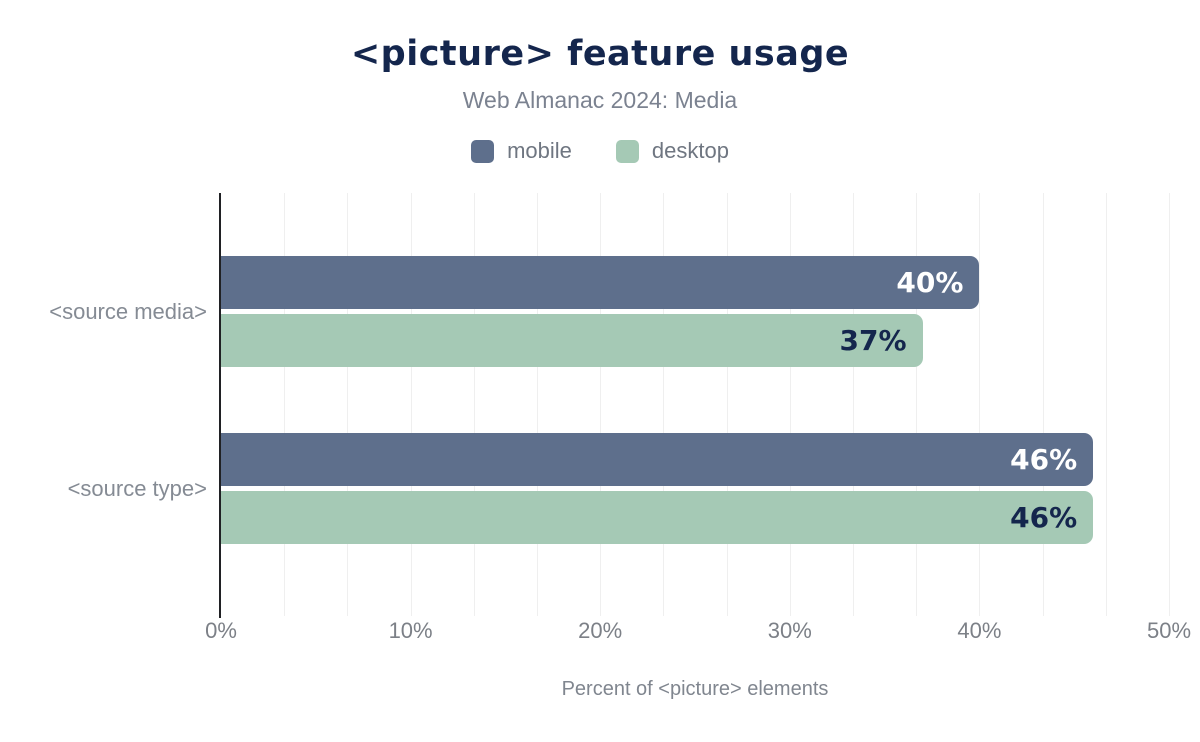 This screenshot has width=1200, height=742. What do you see at coordinates (220, 405) in the screenshot?
I see `y-axis-line` at bounding box center [220, 405].